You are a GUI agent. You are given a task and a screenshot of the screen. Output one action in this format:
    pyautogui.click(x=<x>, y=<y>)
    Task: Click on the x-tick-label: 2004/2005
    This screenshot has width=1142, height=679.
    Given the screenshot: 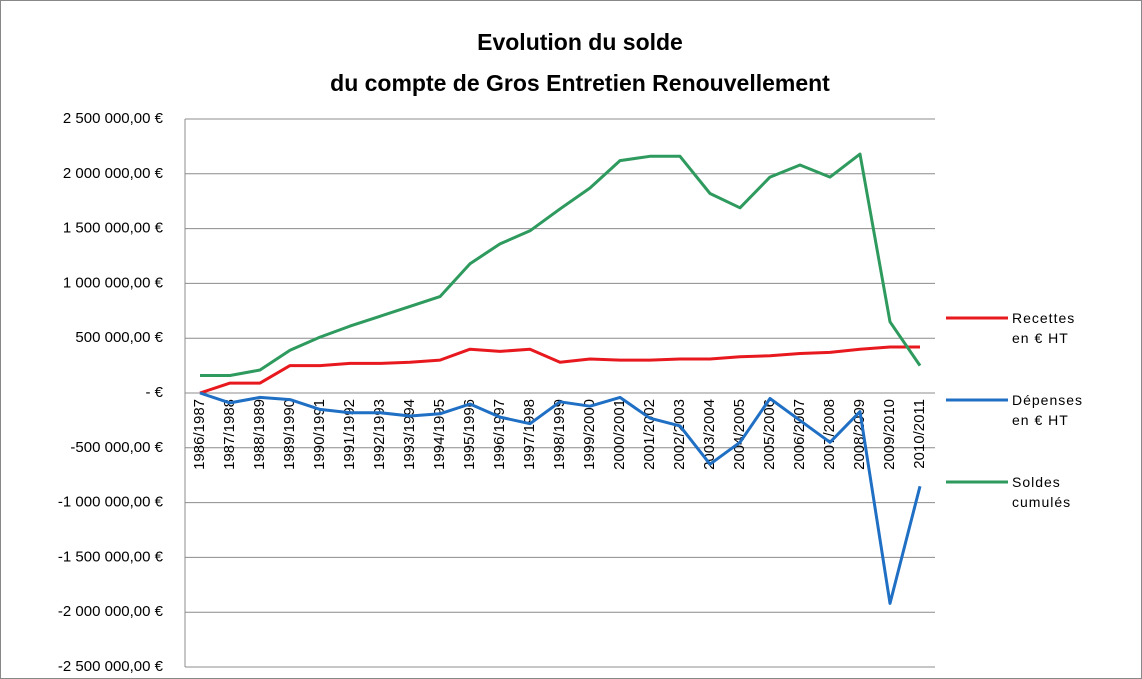 What is the action you would take?
    pyautogui.click(x=739, y=434)
    